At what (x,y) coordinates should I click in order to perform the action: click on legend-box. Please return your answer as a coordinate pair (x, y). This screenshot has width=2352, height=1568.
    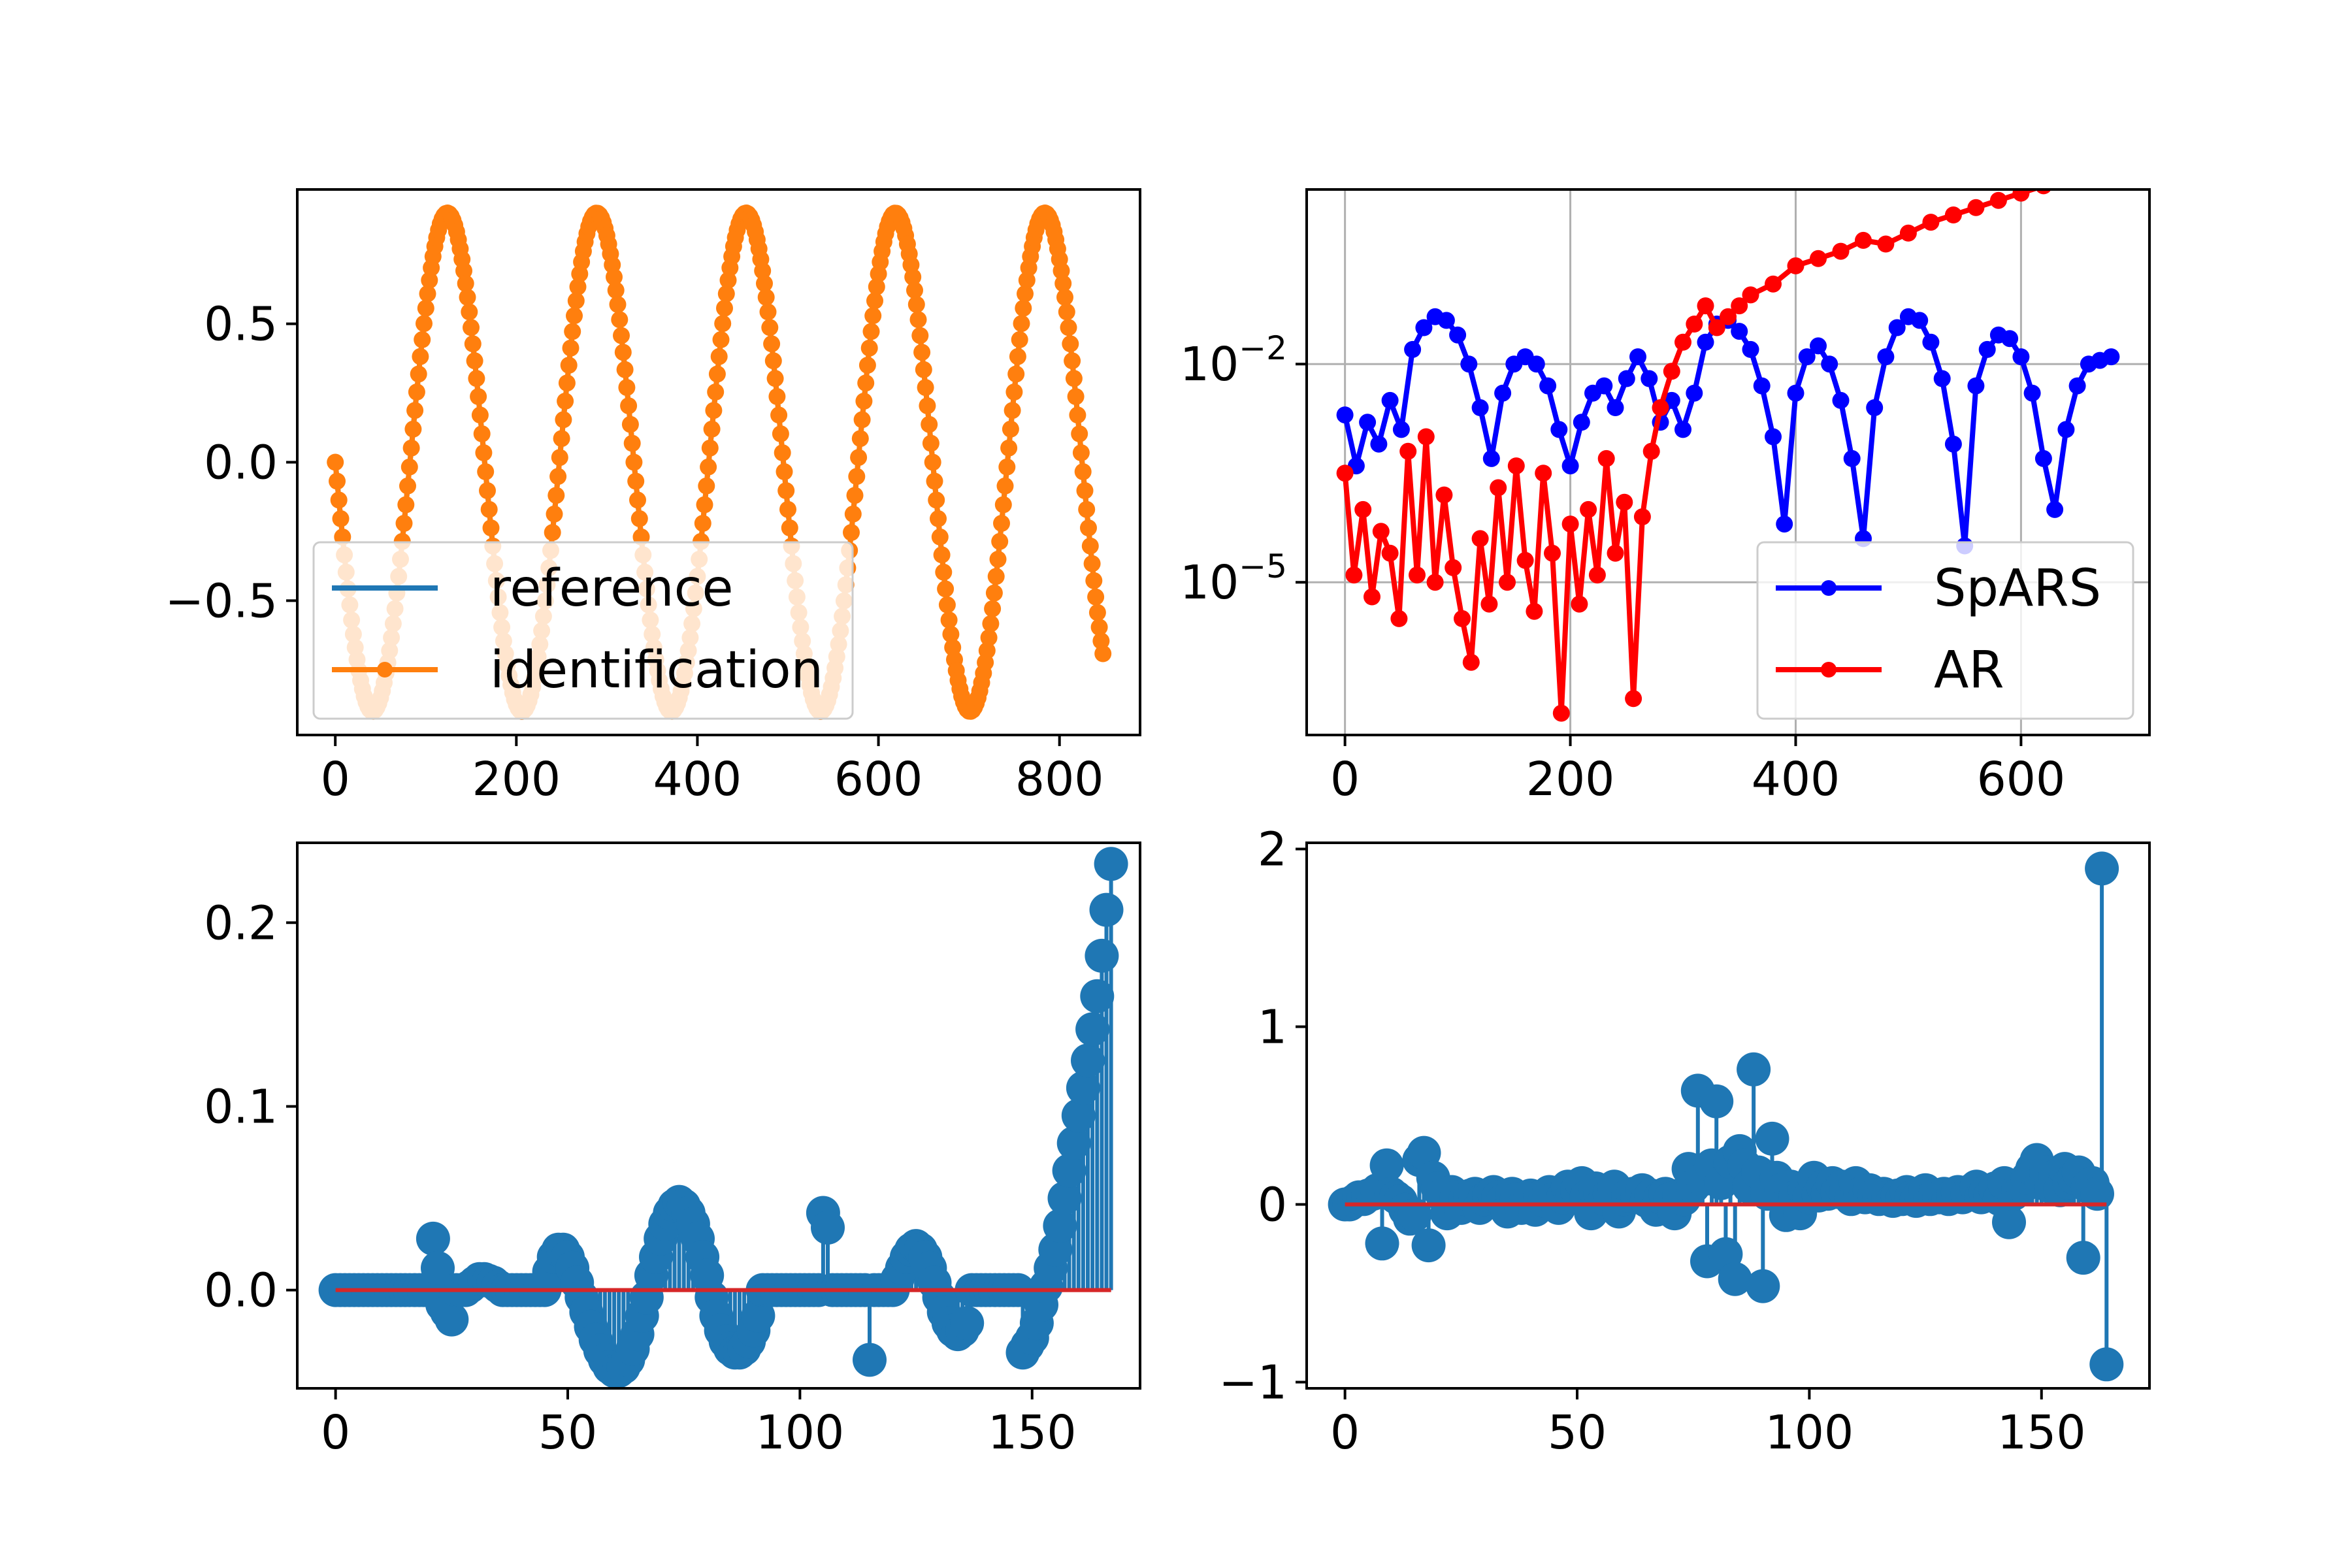
    Looking at the image, I should click on (583, 630).